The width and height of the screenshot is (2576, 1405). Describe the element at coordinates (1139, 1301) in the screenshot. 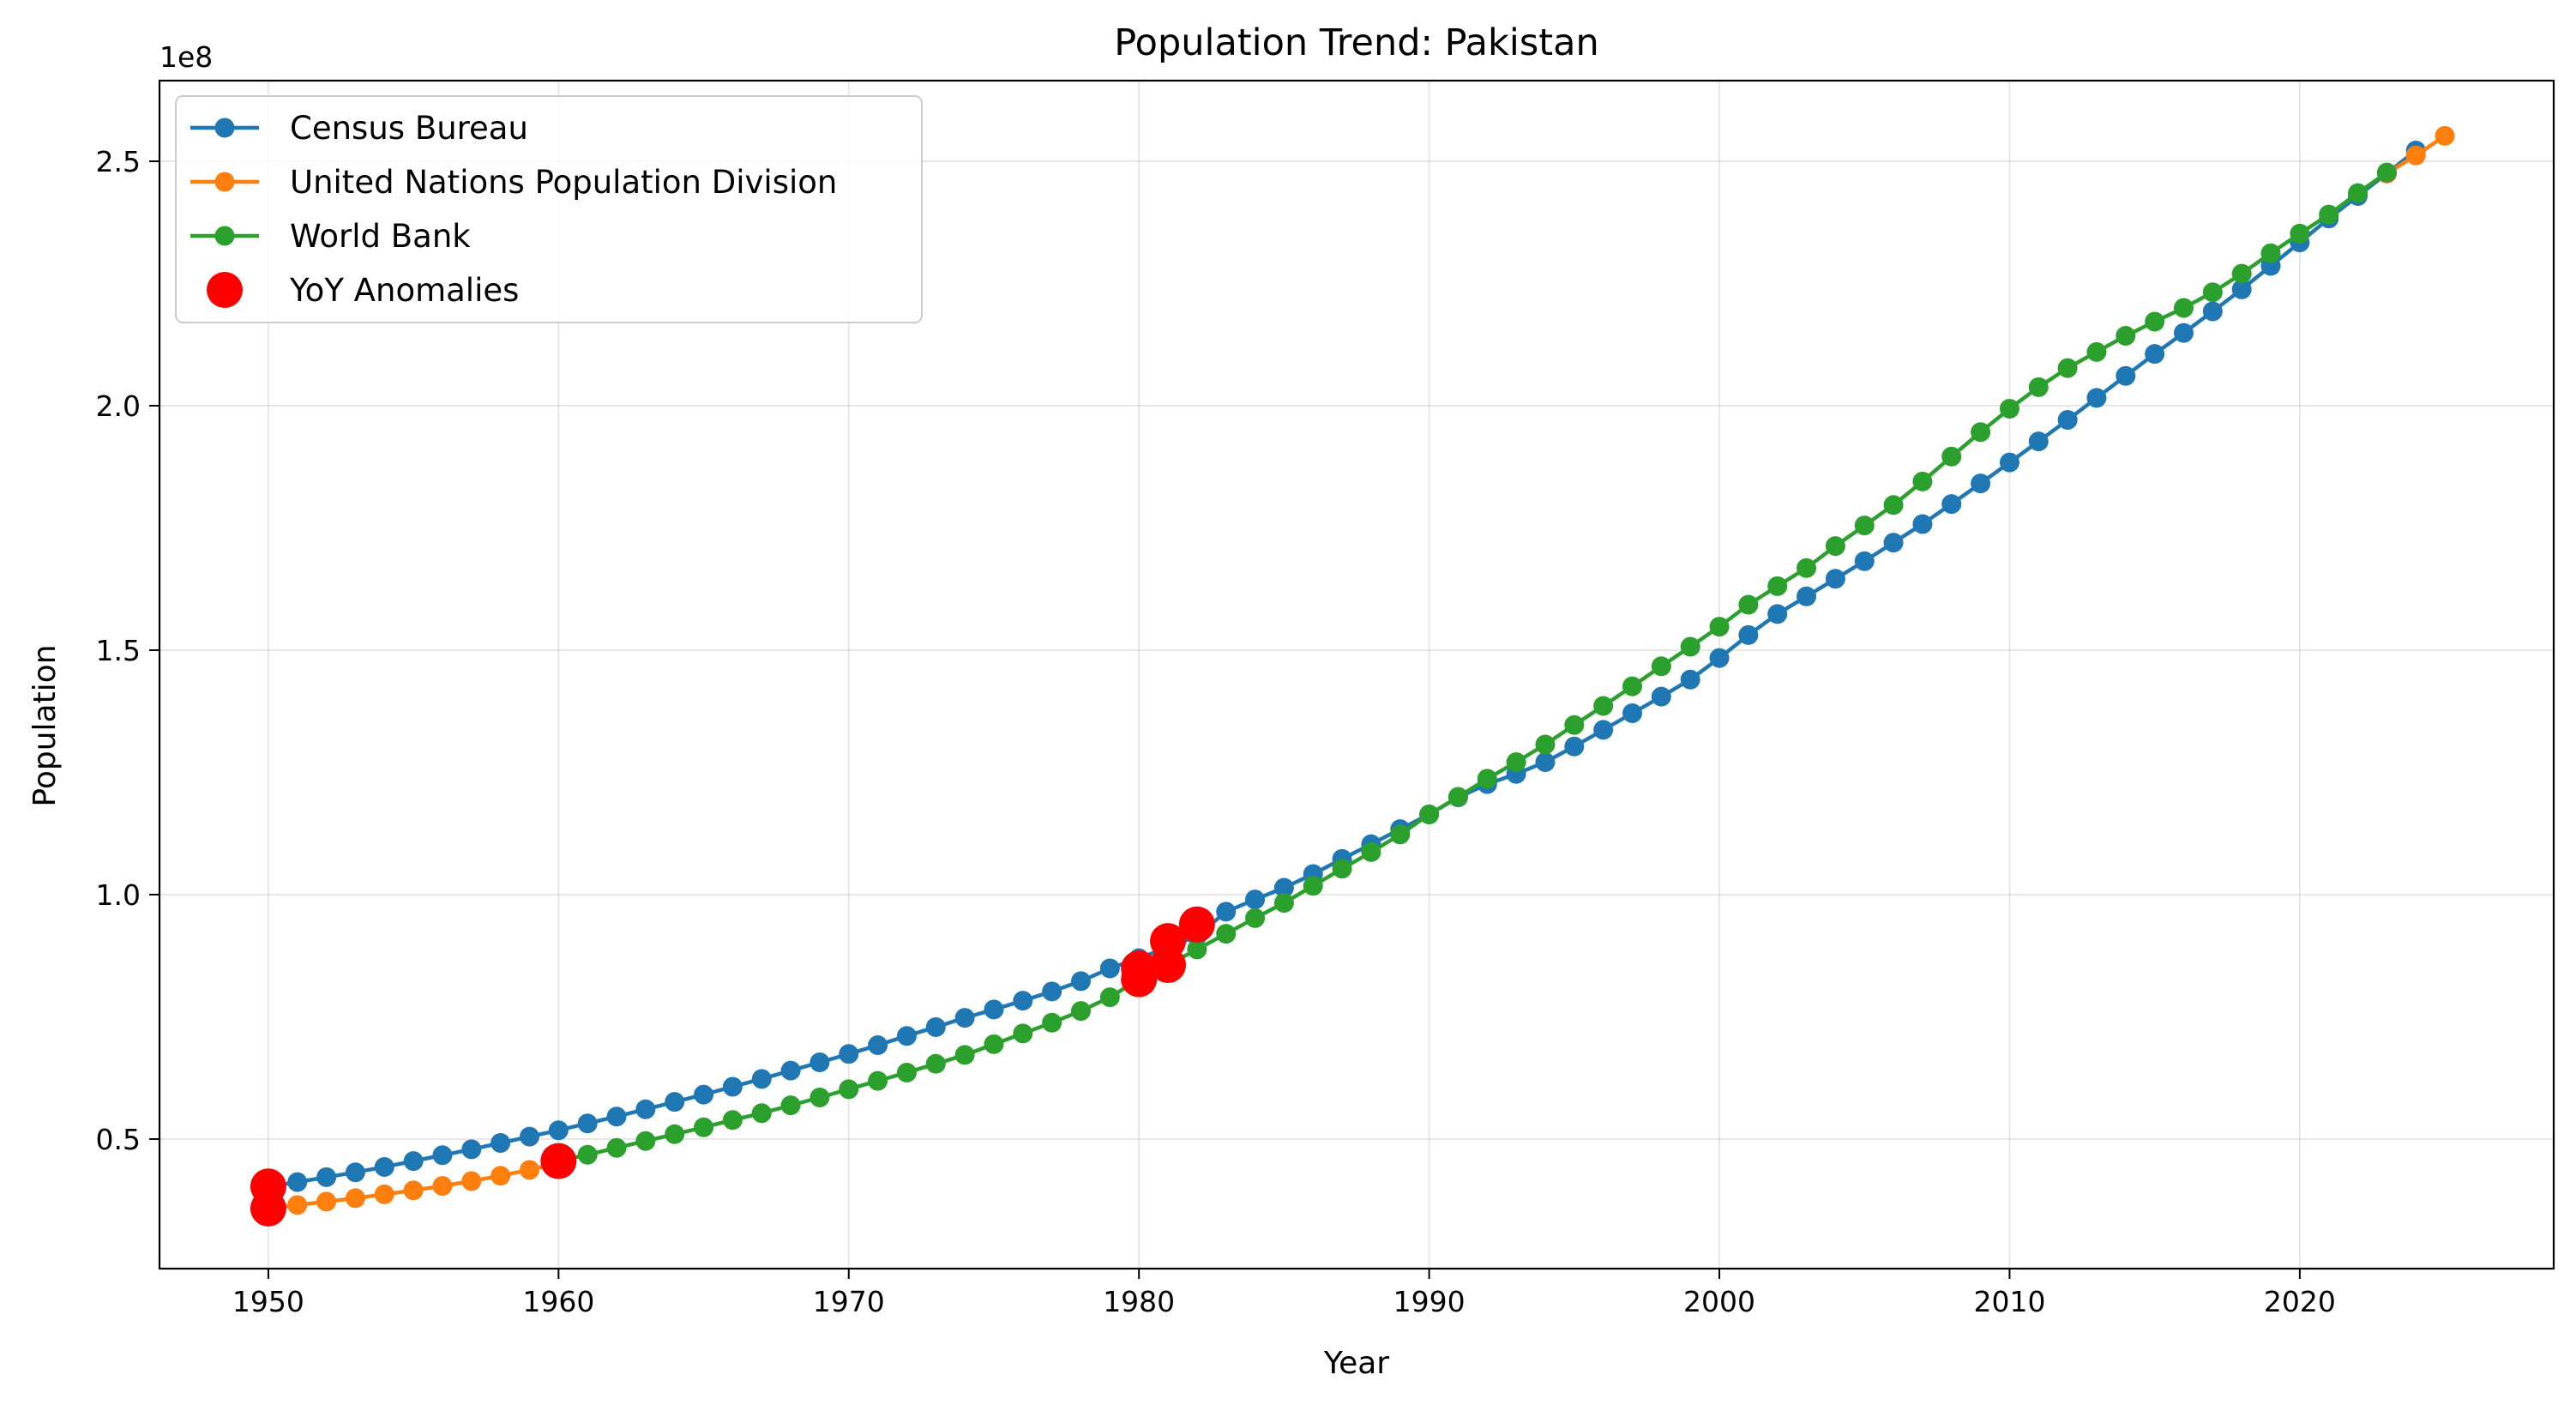

I see `x-tick-label: 1980` at that location.